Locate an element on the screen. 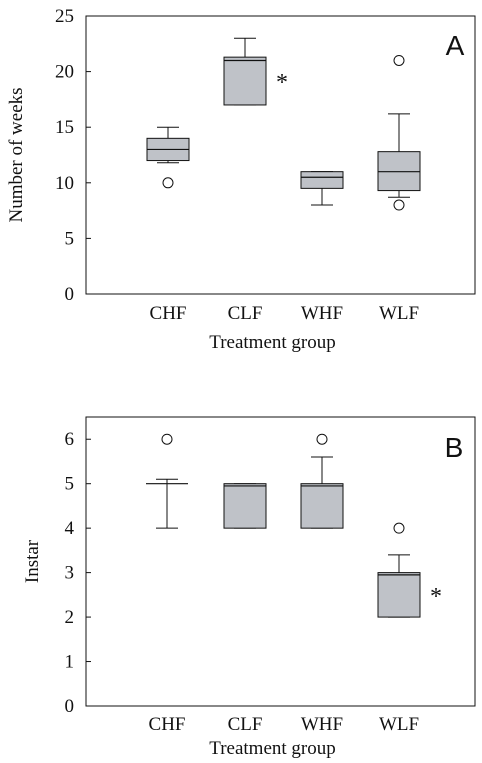  y-tick-label: 4 is located at coordinates (70, 528).